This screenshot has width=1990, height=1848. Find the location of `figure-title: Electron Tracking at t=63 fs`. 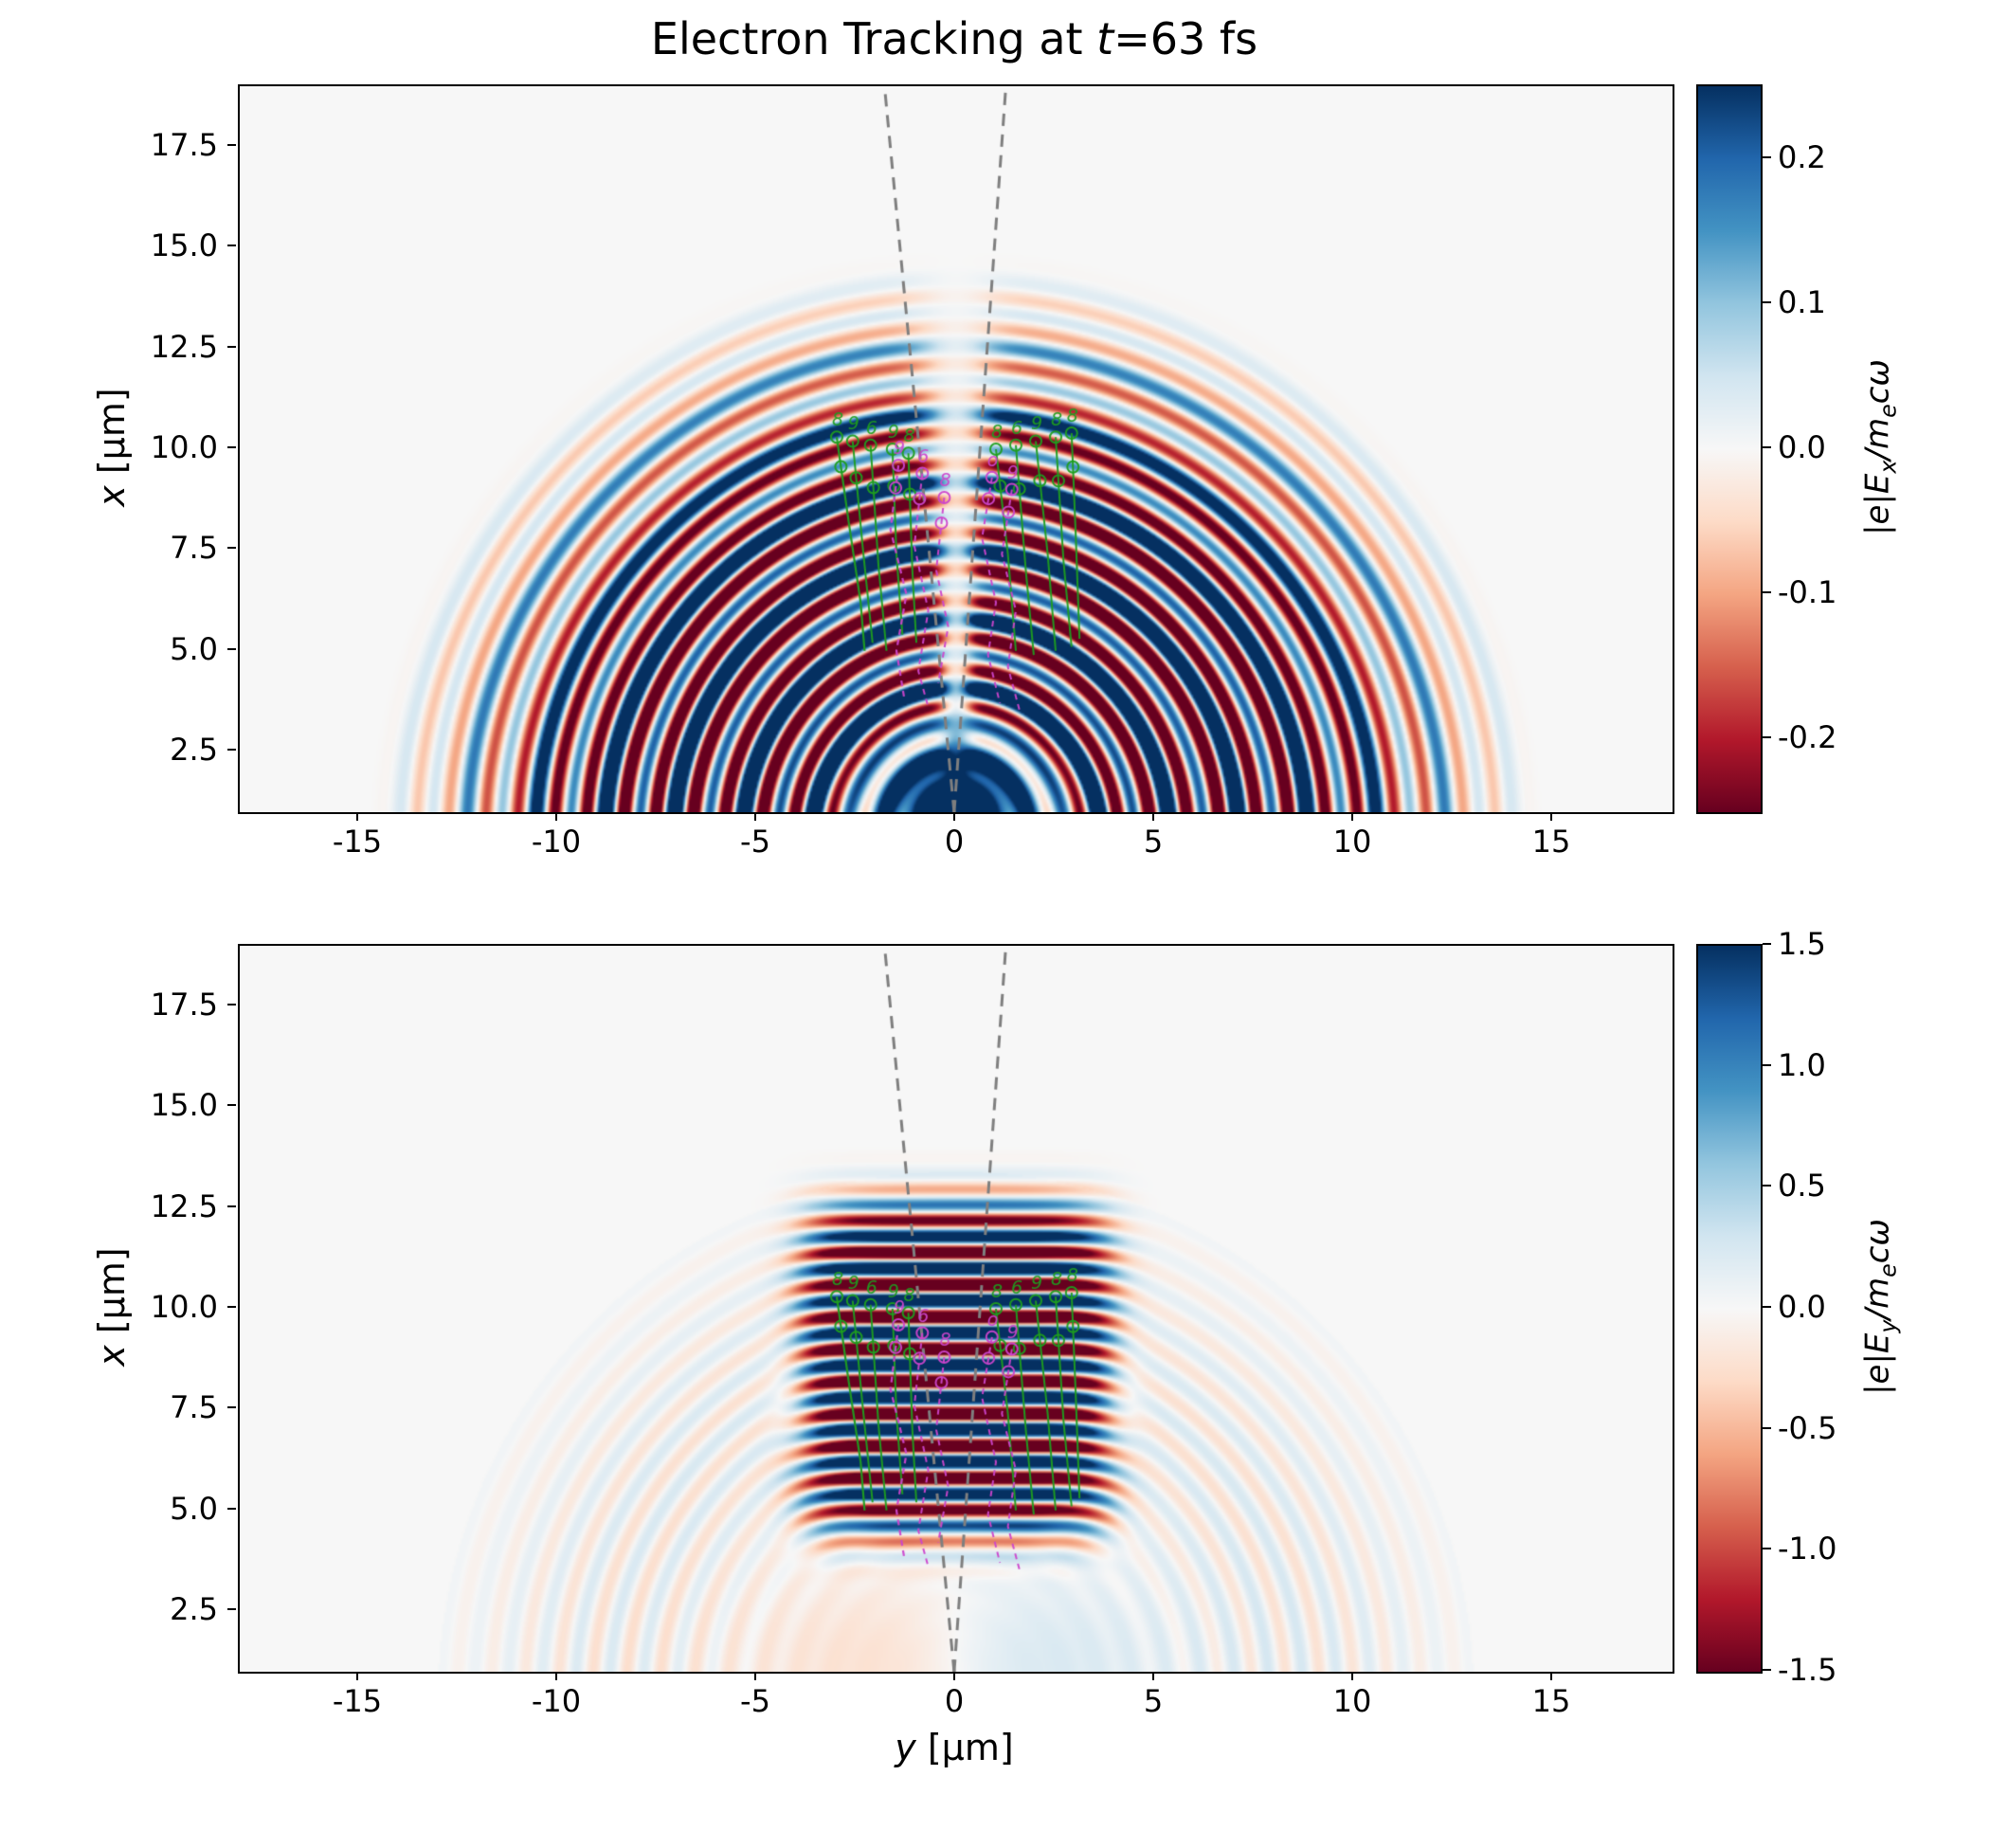

figure-title: Electron Tracking at t=63 fs is located at coordinates (954, 38).